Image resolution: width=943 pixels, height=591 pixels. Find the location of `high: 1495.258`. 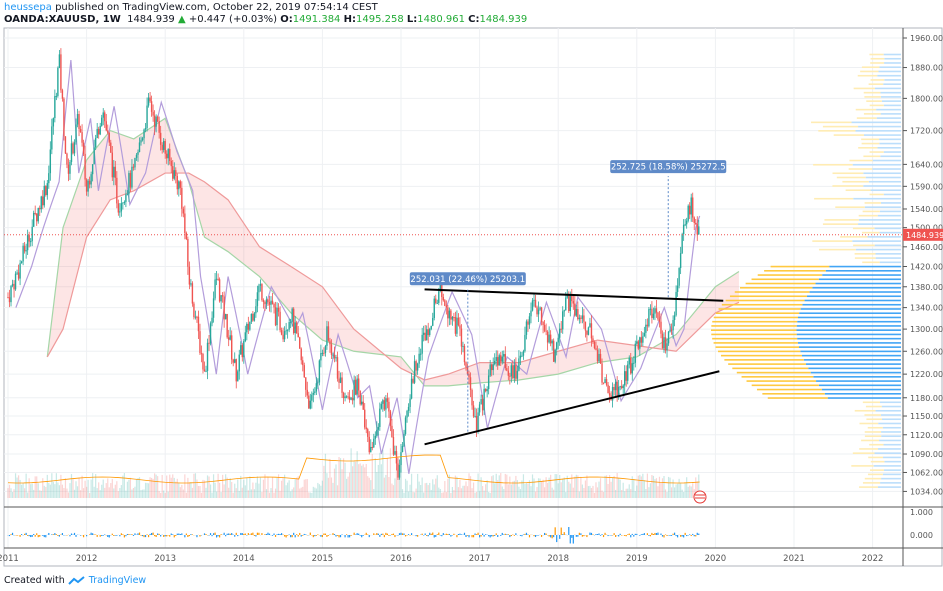

high: 1495.258 is located at coordinates (379, 19).